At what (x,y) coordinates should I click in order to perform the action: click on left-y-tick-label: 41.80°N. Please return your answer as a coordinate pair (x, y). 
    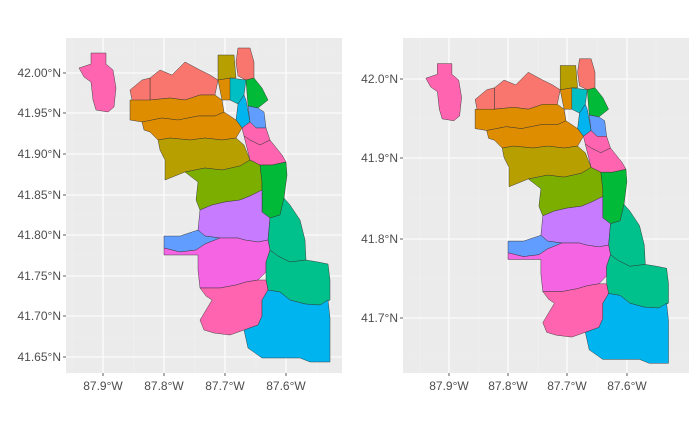
    Looking at the image, I should click on (40, 235).